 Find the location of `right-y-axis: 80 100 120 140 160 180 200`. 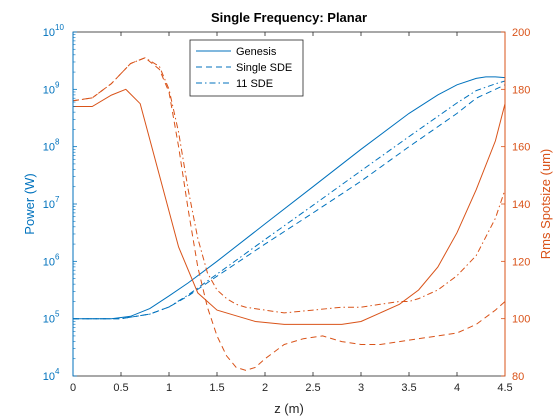

right-y-axis: 80 100 120 140 160 180 200 is located at coordinates (515, 205).